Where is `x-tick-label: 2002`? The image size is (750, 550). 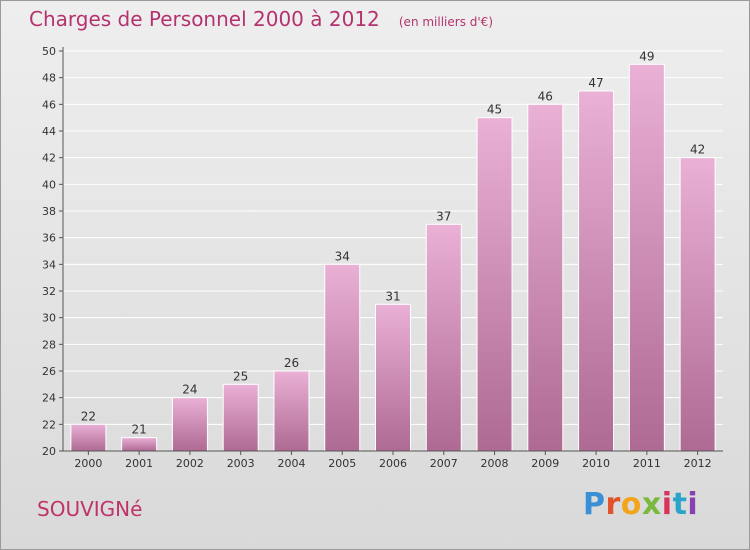 x-tick-label: 2002 is located at coordinates (190, 463).